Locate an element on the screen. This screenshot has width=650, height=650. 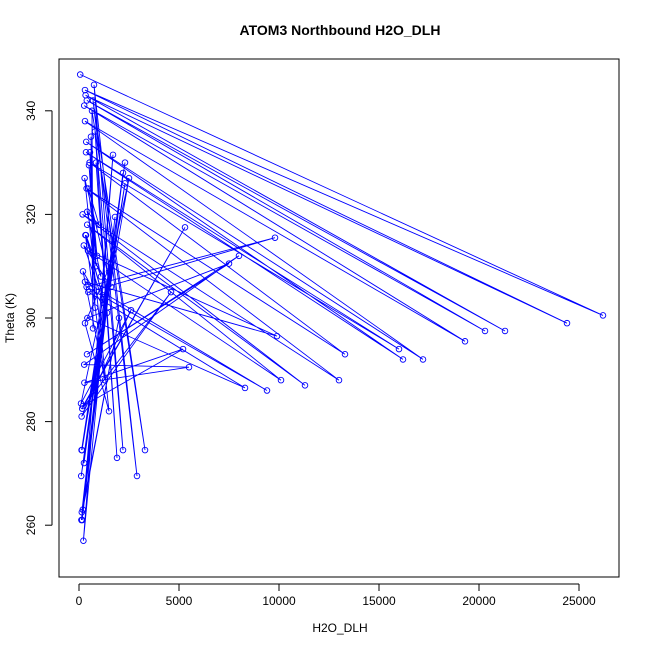
x-tick-label: 0 is located at coordinates (79, 601).